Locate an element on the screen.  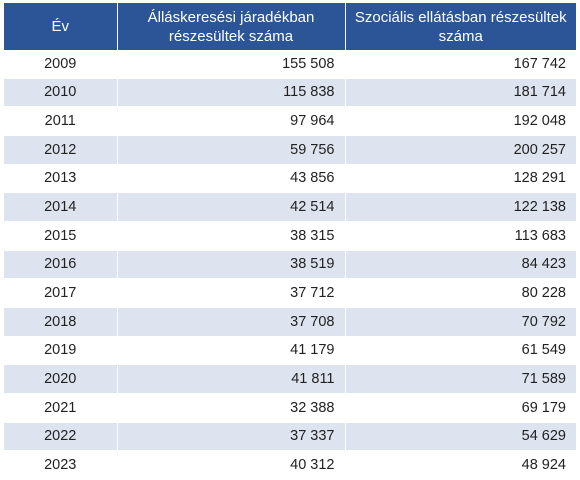
table-row: 2009 155 508 167 742 is located at coordinates (290, 64).